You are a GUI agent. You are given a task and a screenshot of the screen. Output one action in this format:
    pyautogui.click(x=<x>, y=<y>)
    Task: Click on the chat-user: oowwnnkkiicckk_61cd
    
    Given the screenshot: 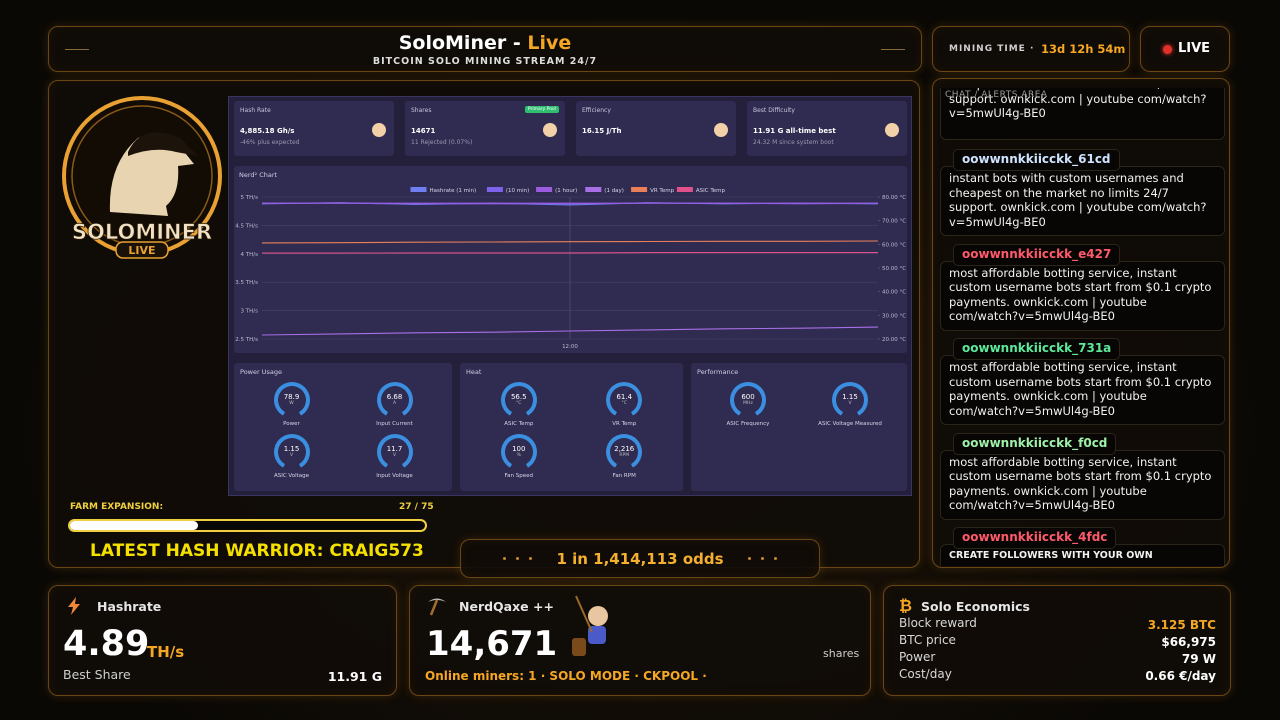 What is the action you would take?
    pyautogui.click(x=1036, y=160)
    